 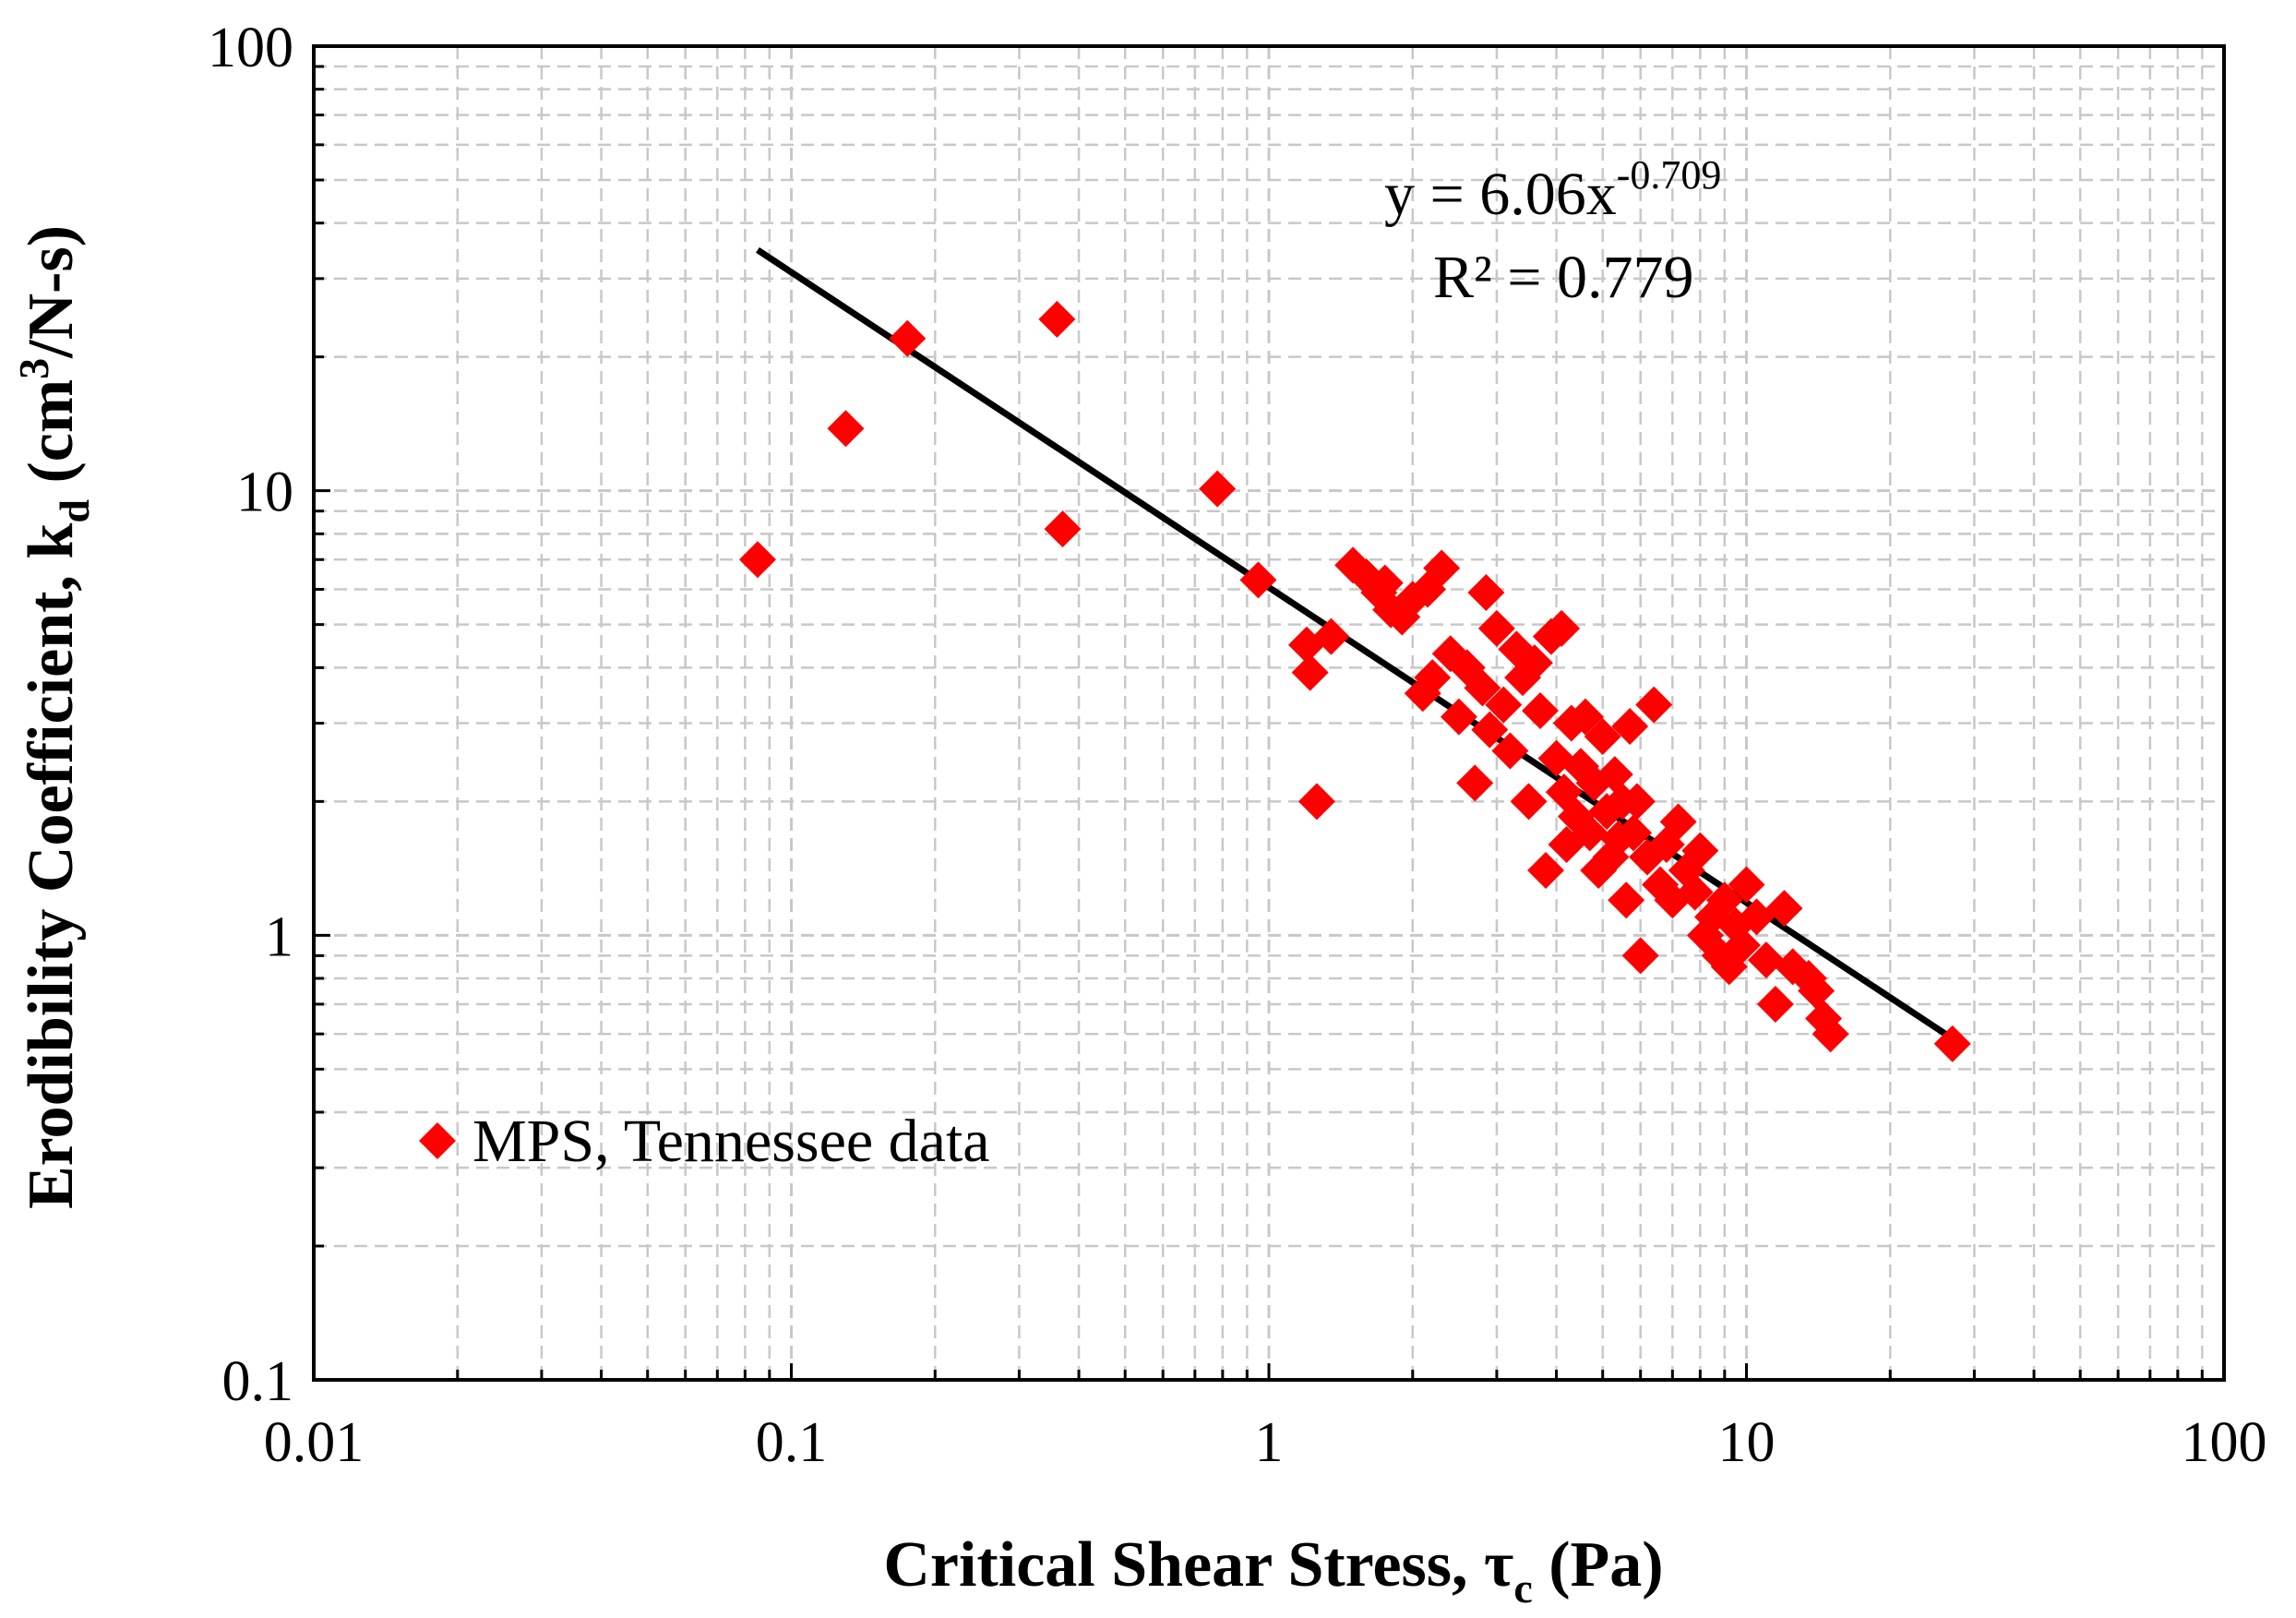 I want to click on x-tick-label: 10, so click(x=1747, y=1442).